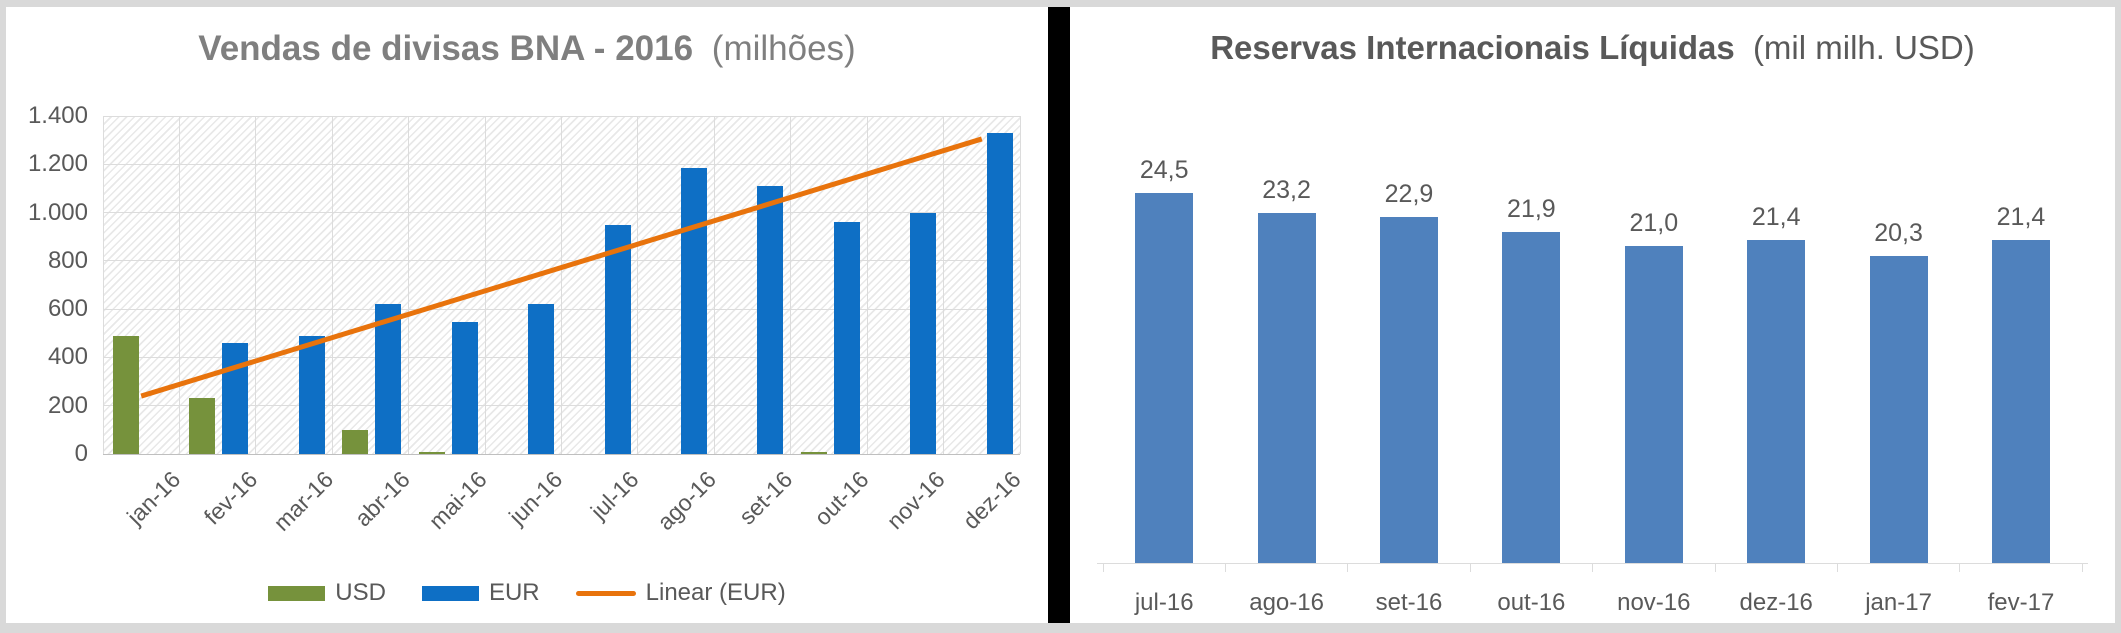 This screenshot has height=633, width=2121. Describe the element at coordinates (67, 260) in the screenshot. I see `y-tick-label: 800` at that location.